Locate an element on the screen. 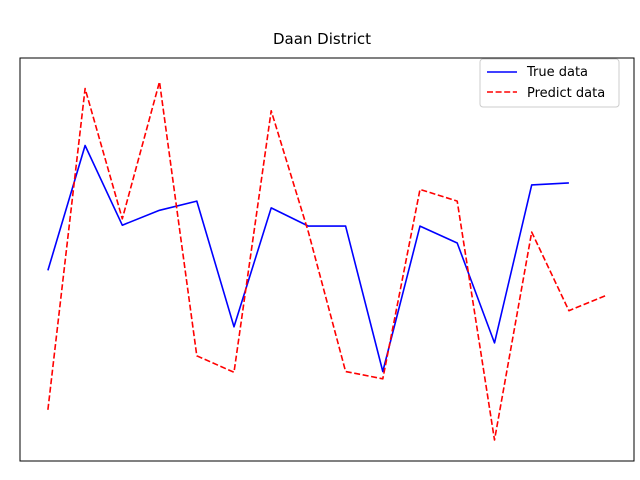 Image resolution: width=640 pixels, height=480 pixels. legend: True data Predict data is located at coordinates (549, 83).